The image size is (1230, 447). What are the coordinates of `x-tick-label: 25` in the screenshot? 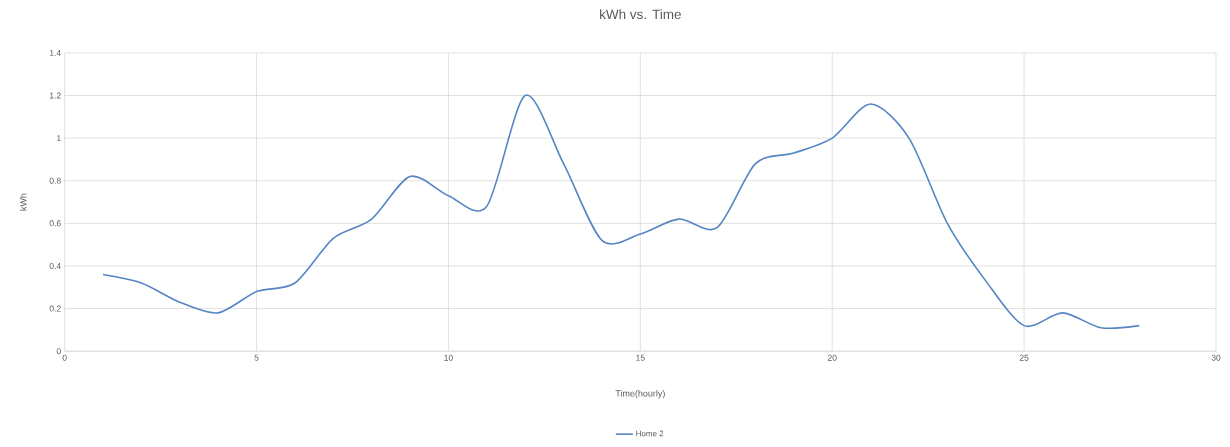 It's located at (1024, 357).